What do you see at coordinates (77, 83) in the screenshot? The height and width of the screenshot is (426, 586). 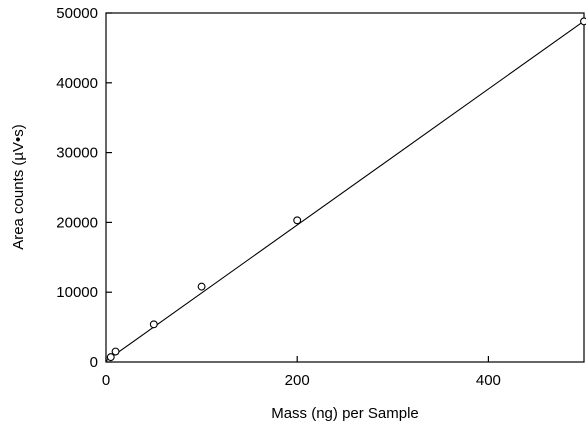 I see `y-tick-label: 40000` at bounding box center [77, 83].